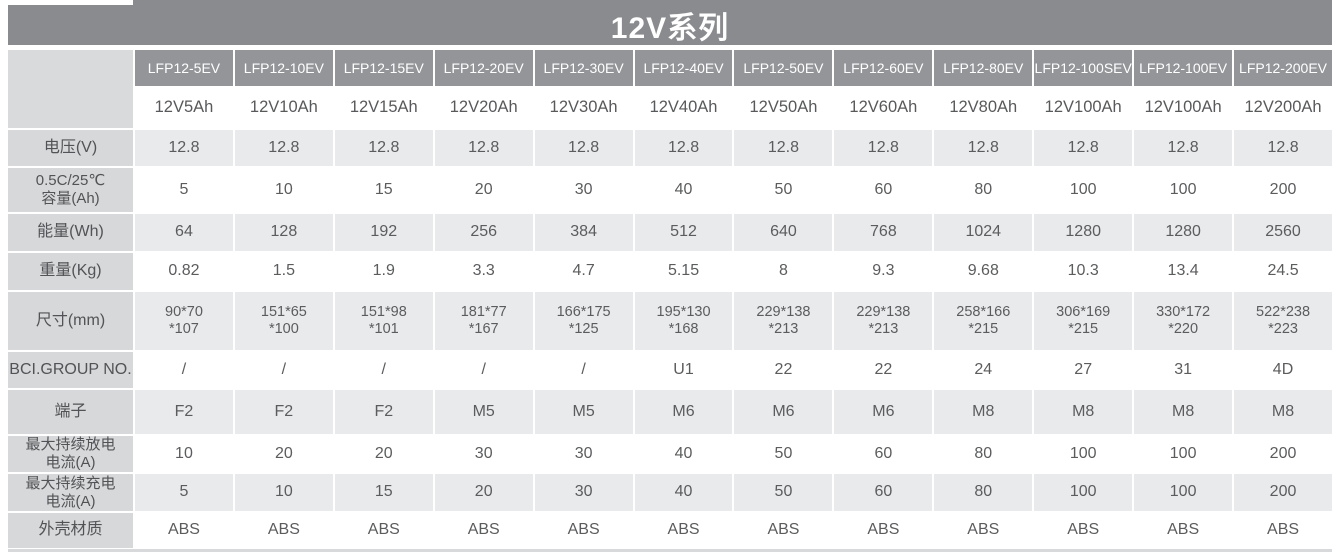 This screenshot has height=552, width=1337. I want to click on value-cell: 640, so click(783, 232).